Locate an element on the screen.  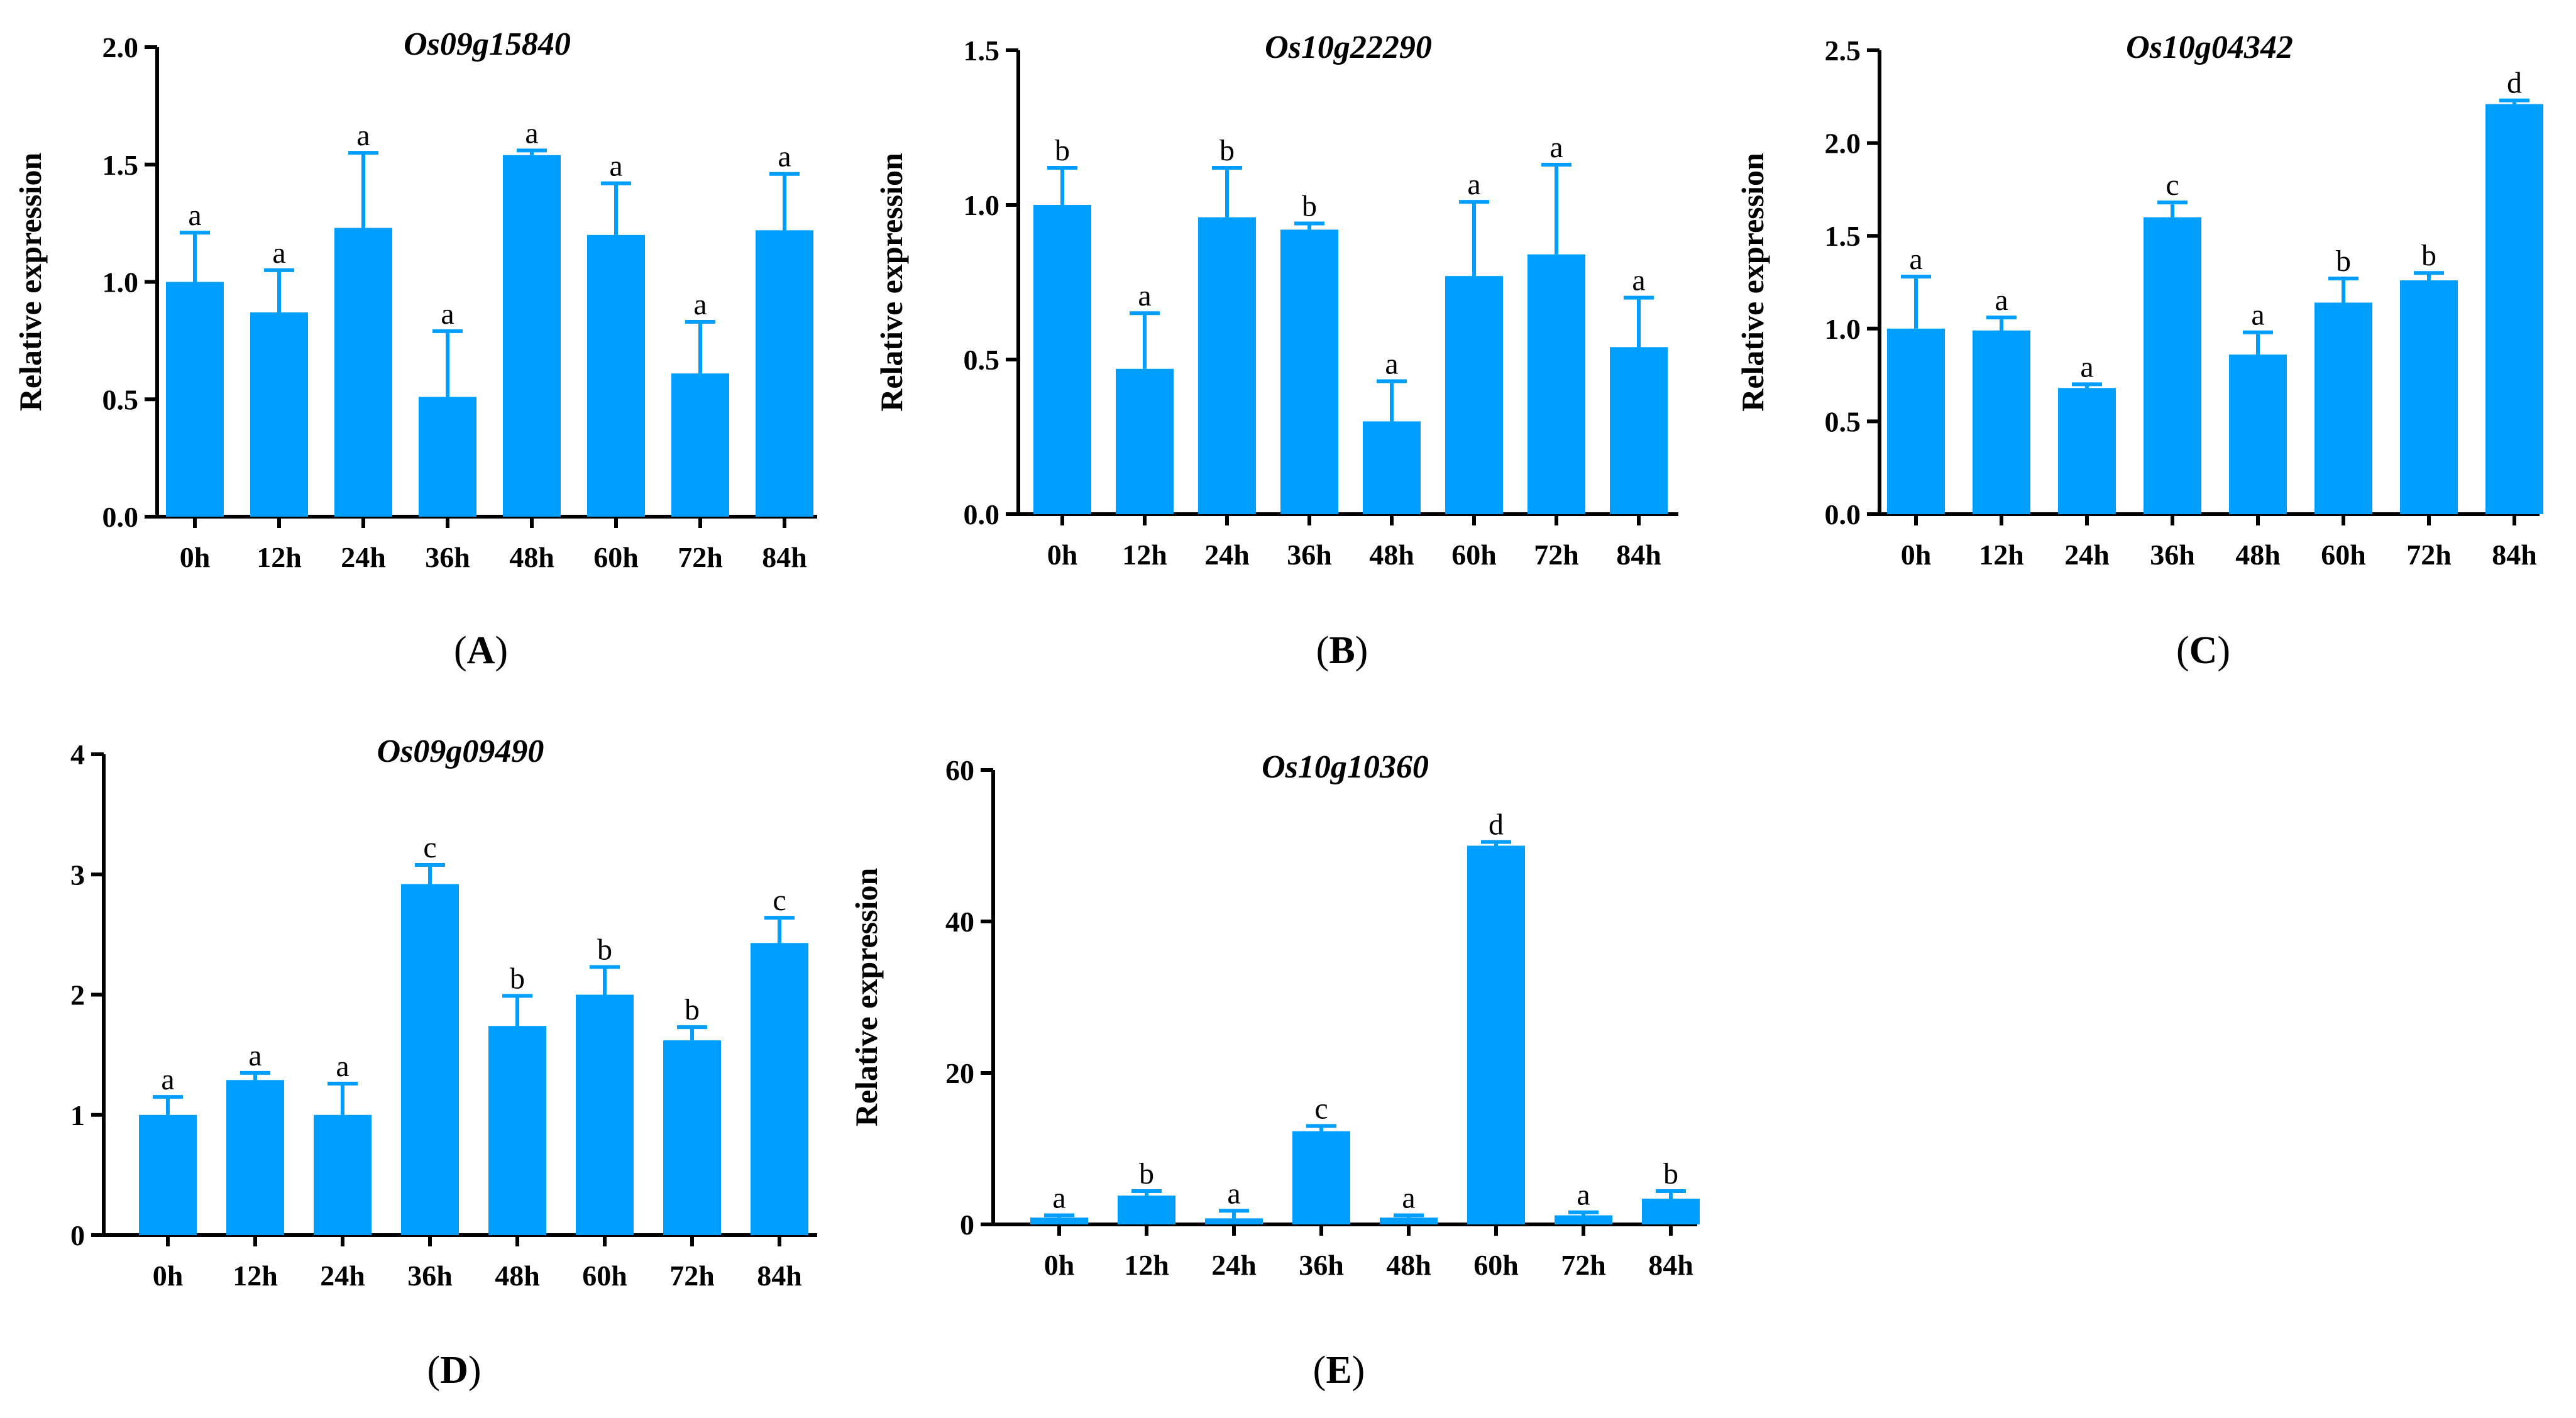
y-tick-label: 60 is located at coordinates (960, 770).